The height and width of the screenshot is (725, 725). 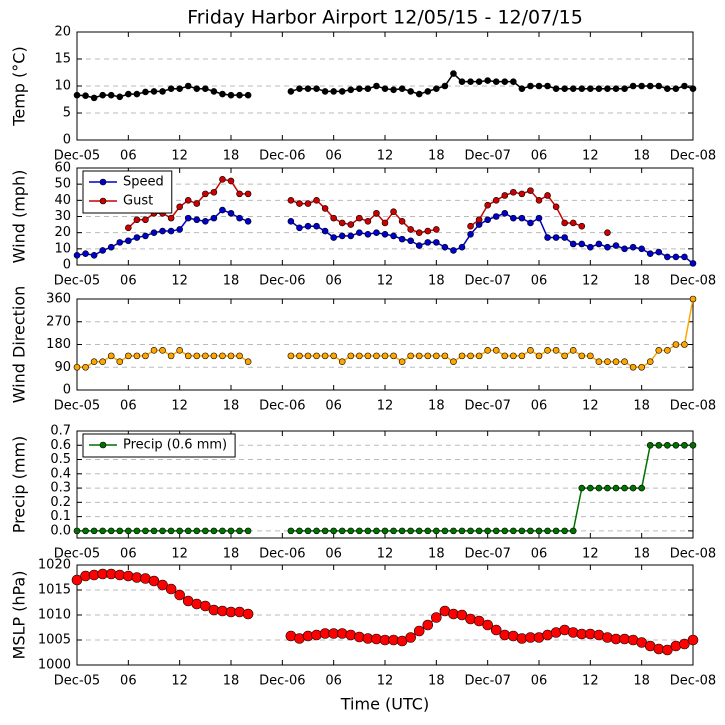 What do you see at coordinates (58, 344) in the screenshot?
I see `y-tick-label: 180` at bounding box center [58, 344].